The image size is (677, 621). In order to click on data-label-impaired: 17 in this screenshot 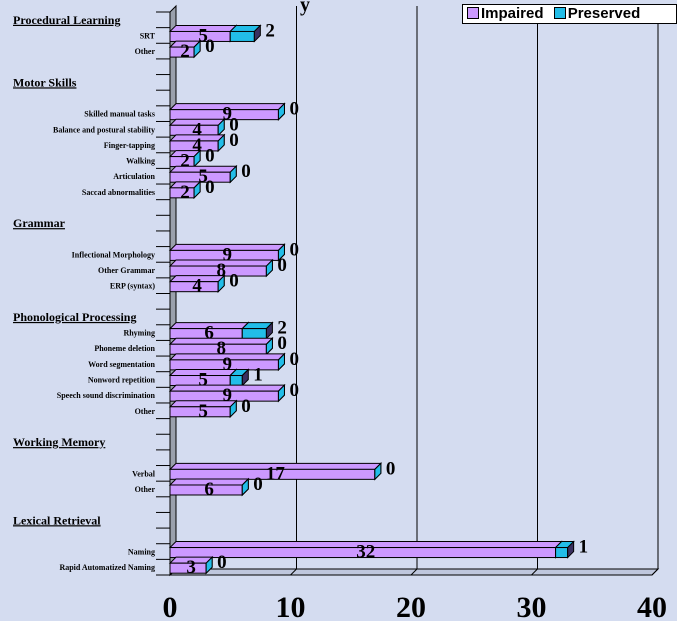, I will do `click(276, 473)`.